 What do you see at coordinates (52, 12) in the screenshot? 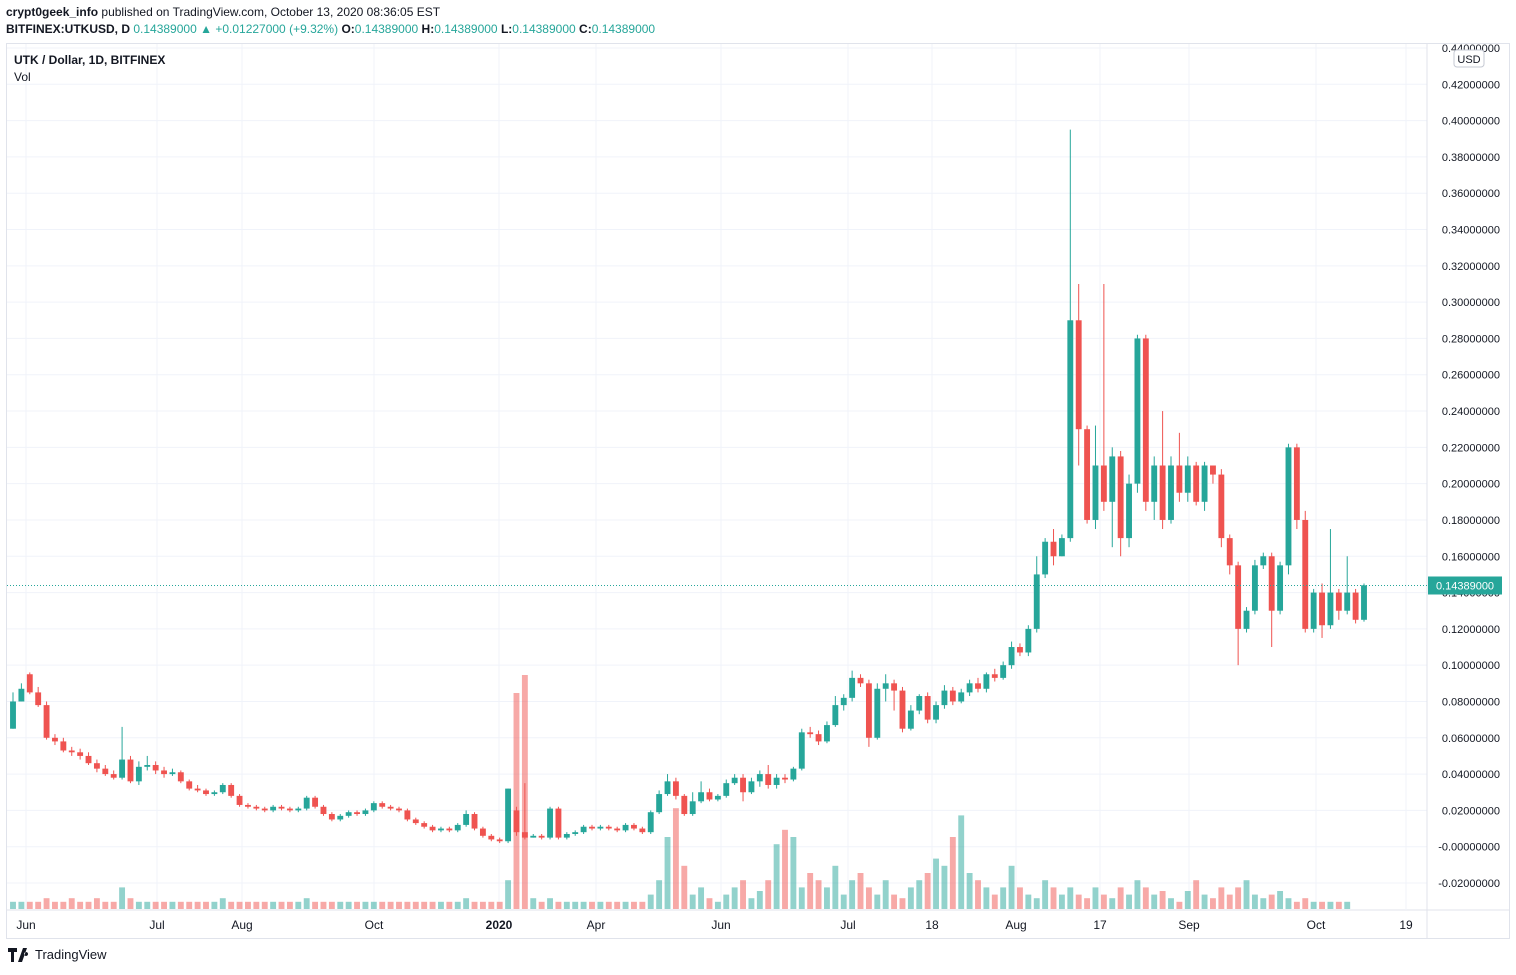
I see `author-name: crypt0geek_info` at bounding box center [52, 12].